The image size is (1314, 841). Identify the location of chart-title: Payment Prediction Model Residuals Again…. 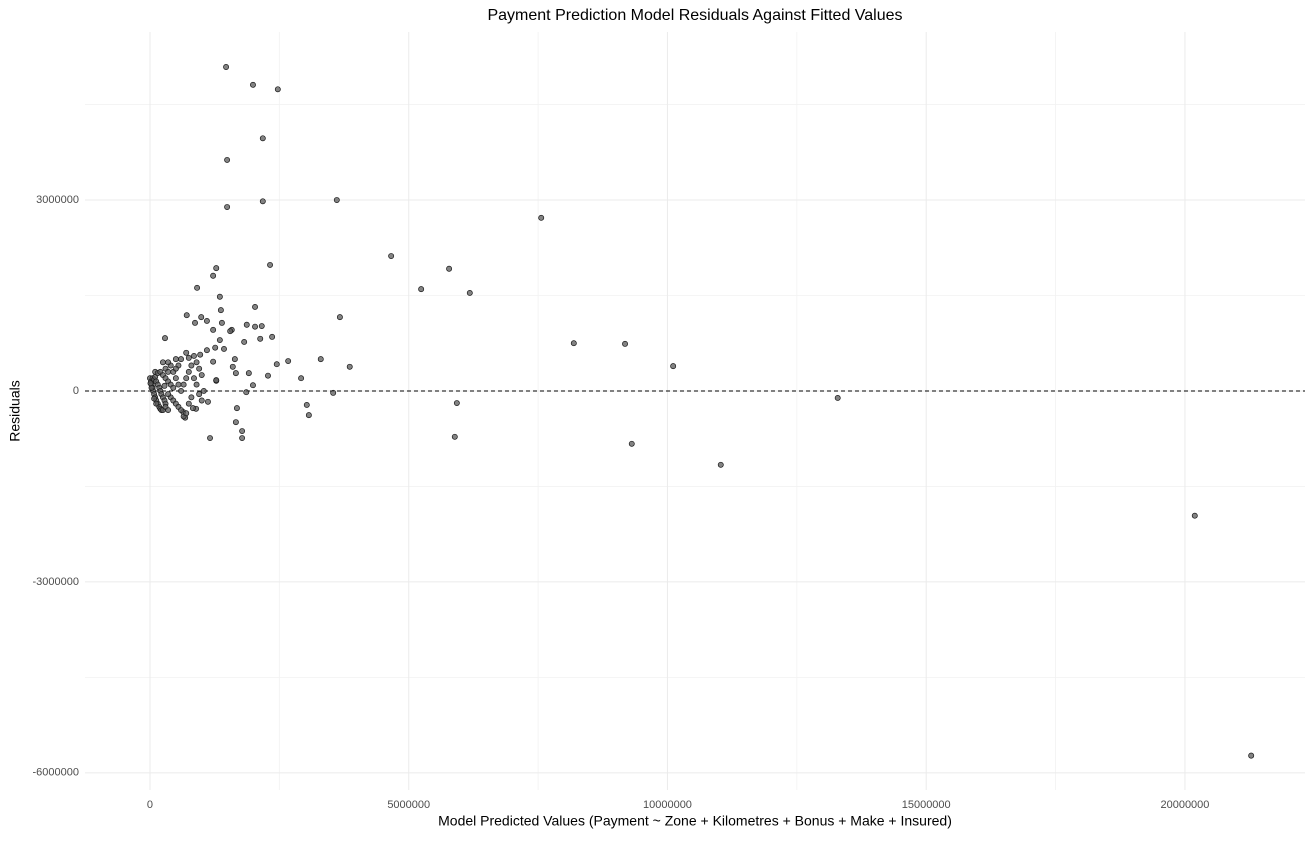
(694, 15).